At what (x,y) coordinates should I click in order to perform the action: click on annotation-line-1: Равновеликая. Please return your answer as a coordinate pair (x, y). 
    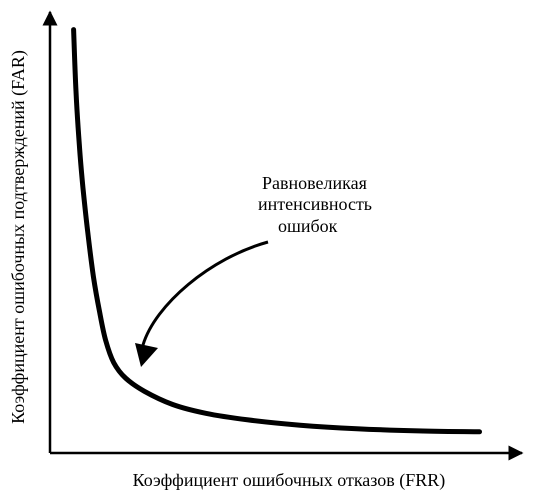
    Looking at the image, I should click on (314, 183).